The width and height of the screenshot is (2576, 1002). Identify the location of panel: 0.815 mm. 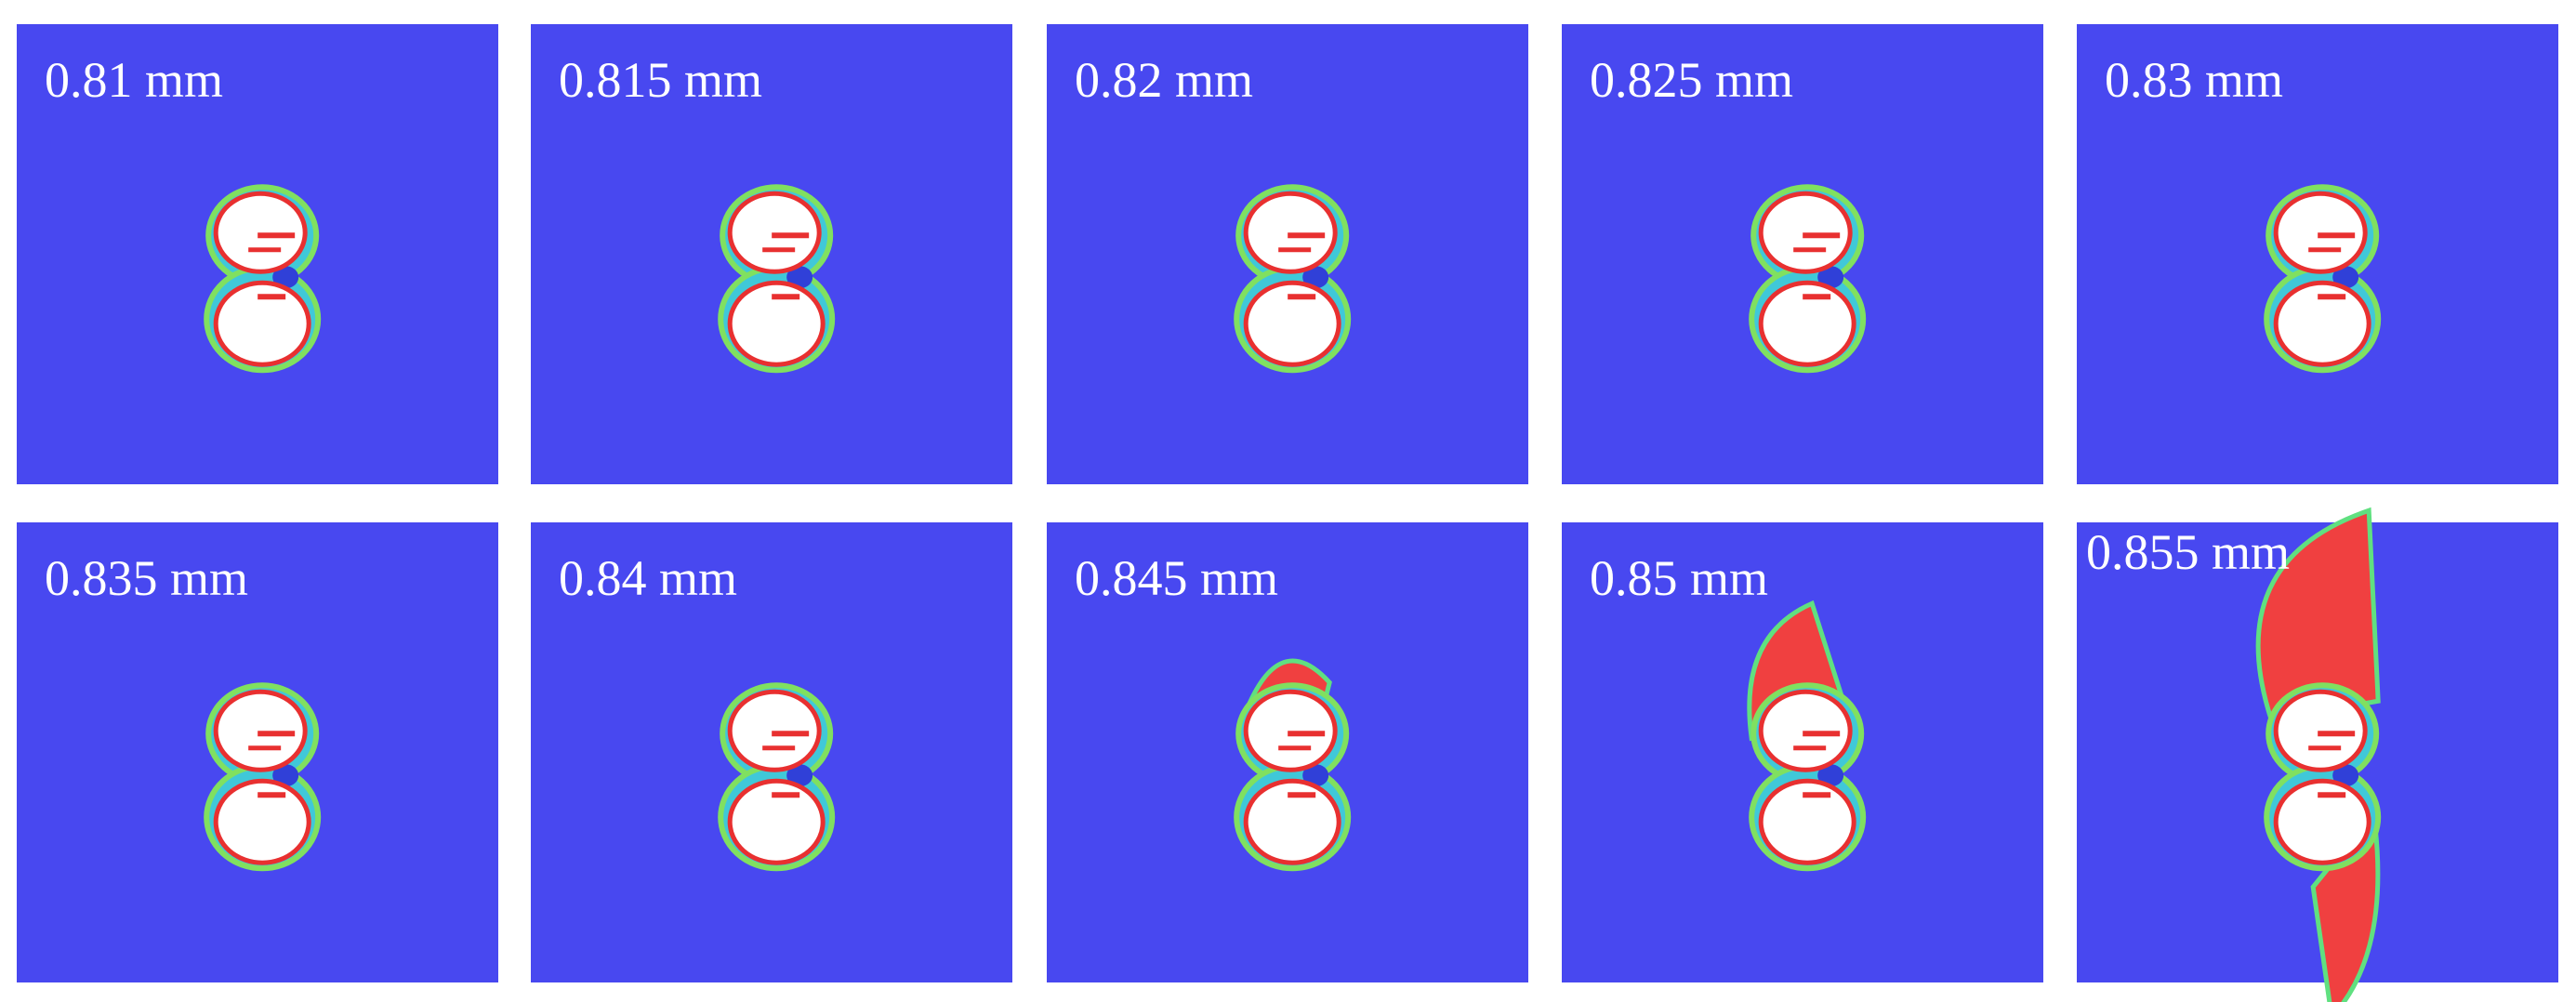
(771, 254).